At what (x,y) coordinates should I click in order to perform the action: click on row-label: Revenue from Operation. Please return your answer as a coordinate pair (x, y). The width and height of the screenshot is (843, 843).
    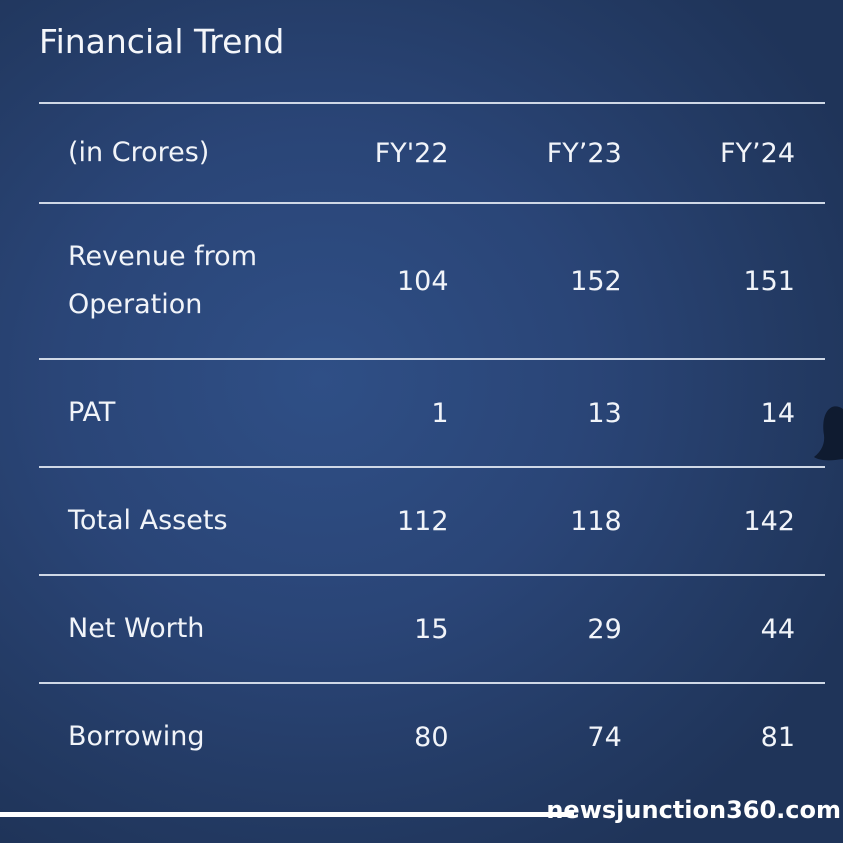
    Looking at the image, I should click on (167, 280).